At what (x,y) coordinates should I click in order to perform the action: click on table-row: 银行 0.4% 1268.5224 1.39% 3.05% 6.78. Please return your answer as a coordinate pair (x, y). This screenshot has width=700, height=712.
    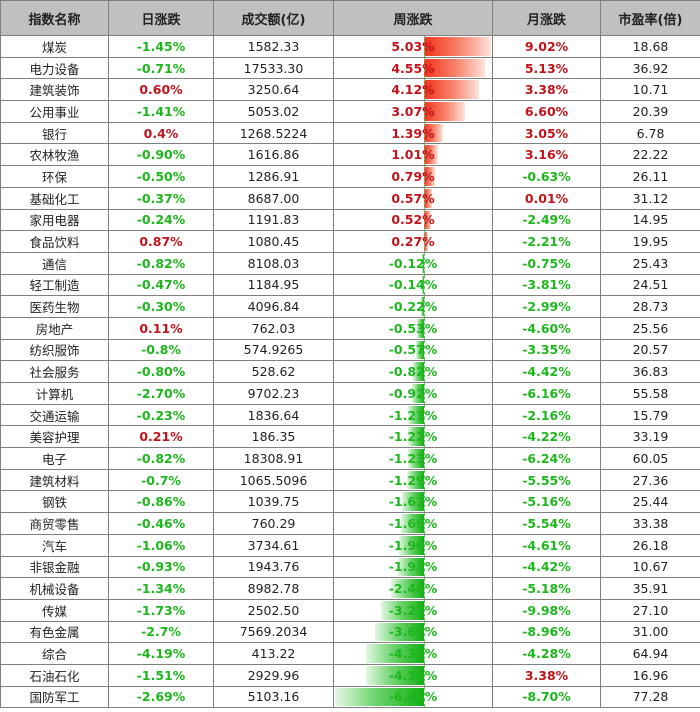
    Looking at the image, I should click on (350, 133).